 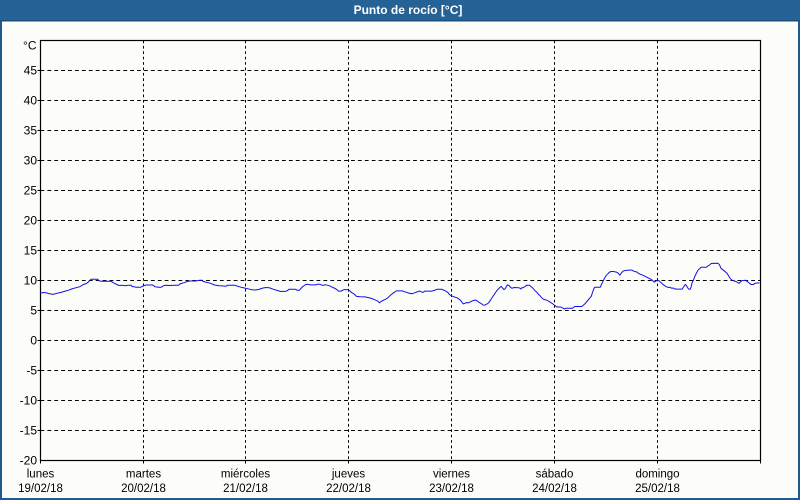 What do you see at coordinates (31, 71) in the screenshot?
I see `svg-text: 45` at bounding box center [31, 71].